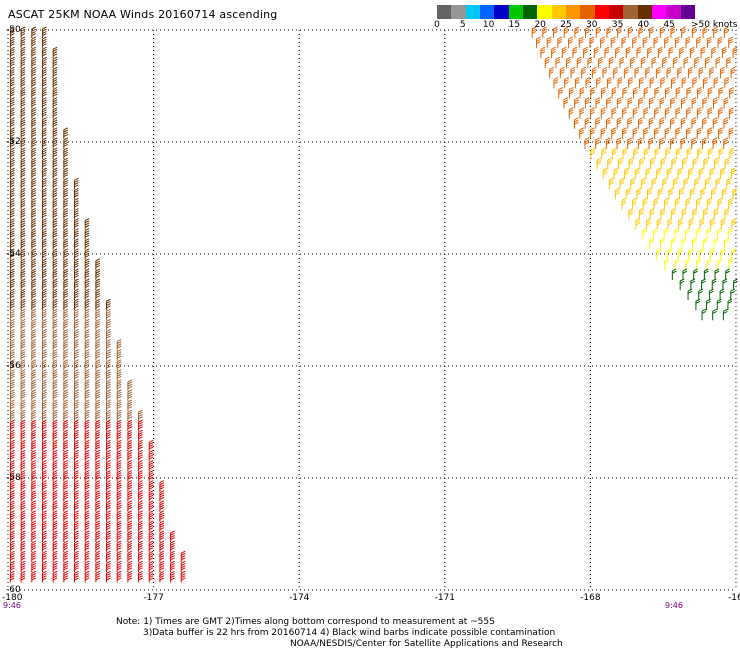  What do you see at coordinates (669, 25) in the screenshot?
I see `scale-tick-label: 45` at bounding box center [669, 25].